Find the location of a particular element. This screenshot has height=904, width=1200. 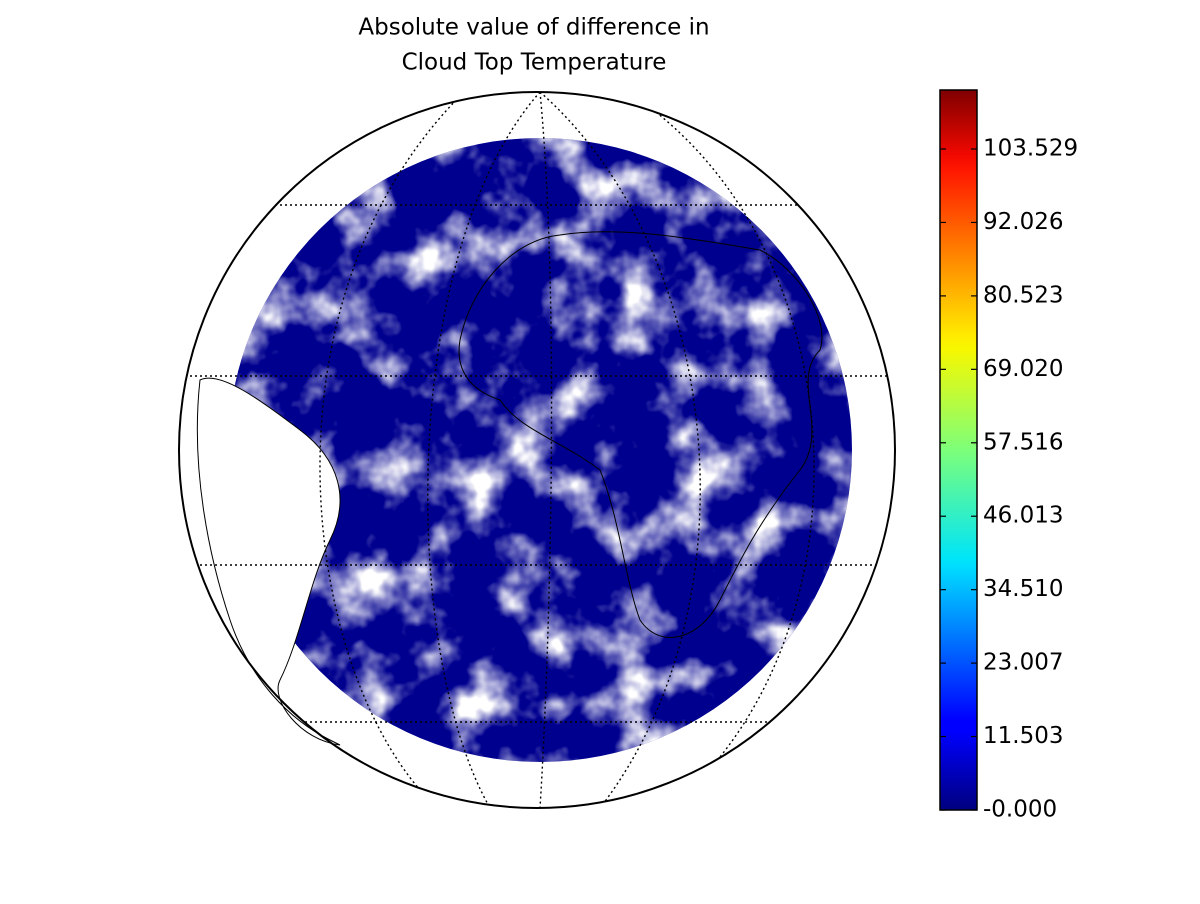

colorbar-tick-label: 103.529 is located at coordinates (1030, 149).